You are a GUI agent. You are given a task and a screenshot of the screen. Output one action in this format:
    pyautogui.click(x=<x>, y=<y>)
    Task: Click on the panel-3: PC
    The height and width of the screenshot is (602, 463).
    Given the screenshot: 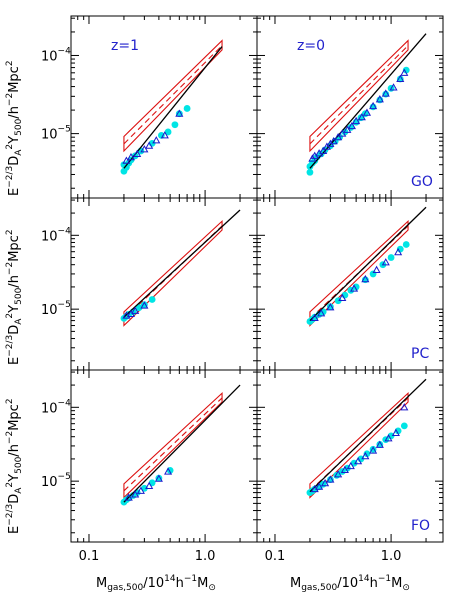 What is the action you would take?
    pyautogui.click(x=350, y=284)
    